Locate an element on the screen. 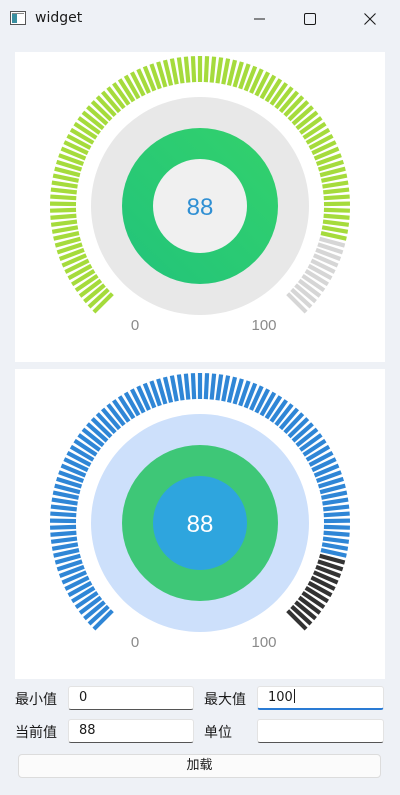  unit-input is located at coordinates (320, 731).